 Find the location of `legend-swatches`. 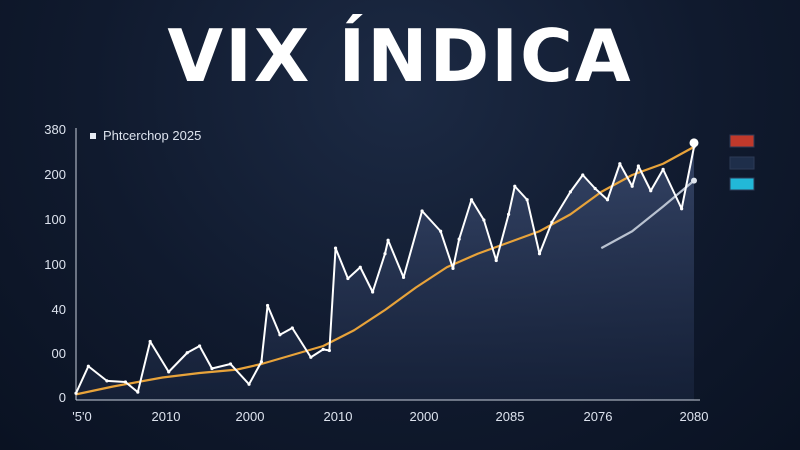

legend-swatches is located at coordinates (742, 162).